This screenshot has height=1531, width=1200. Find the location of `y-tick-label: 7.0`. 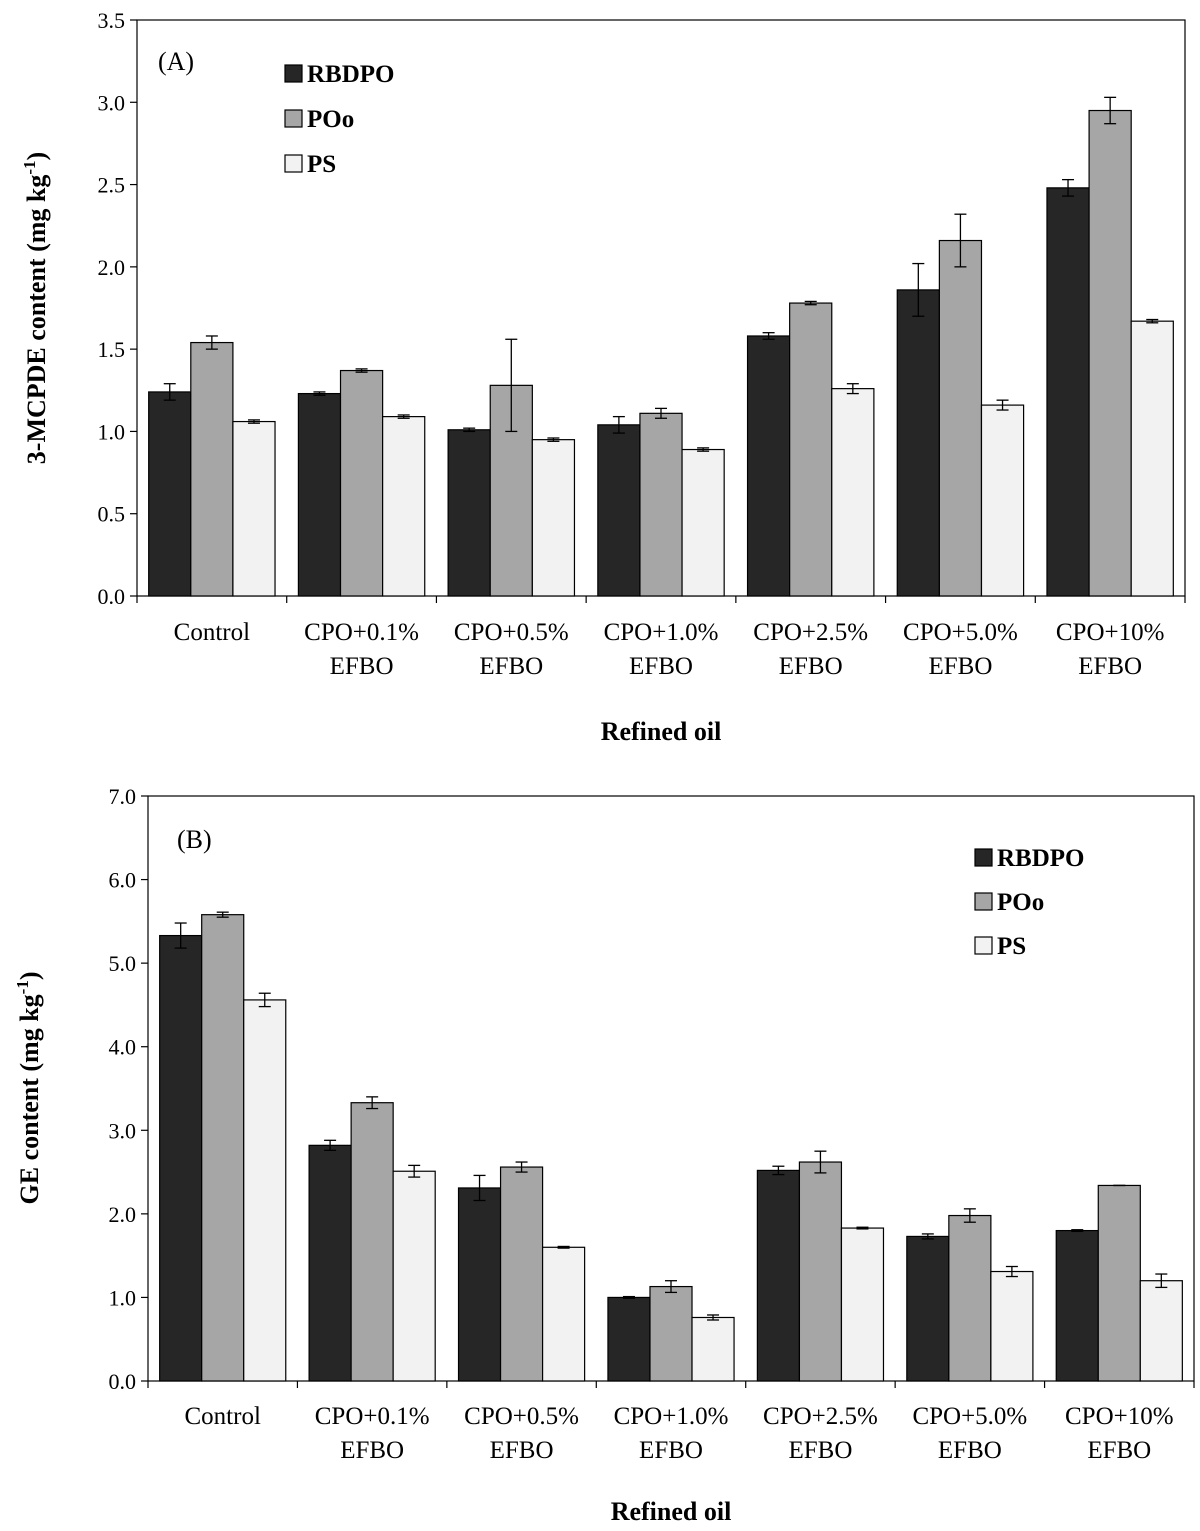

y-tick-label: 7.0 is located at coordinates (123, 796).